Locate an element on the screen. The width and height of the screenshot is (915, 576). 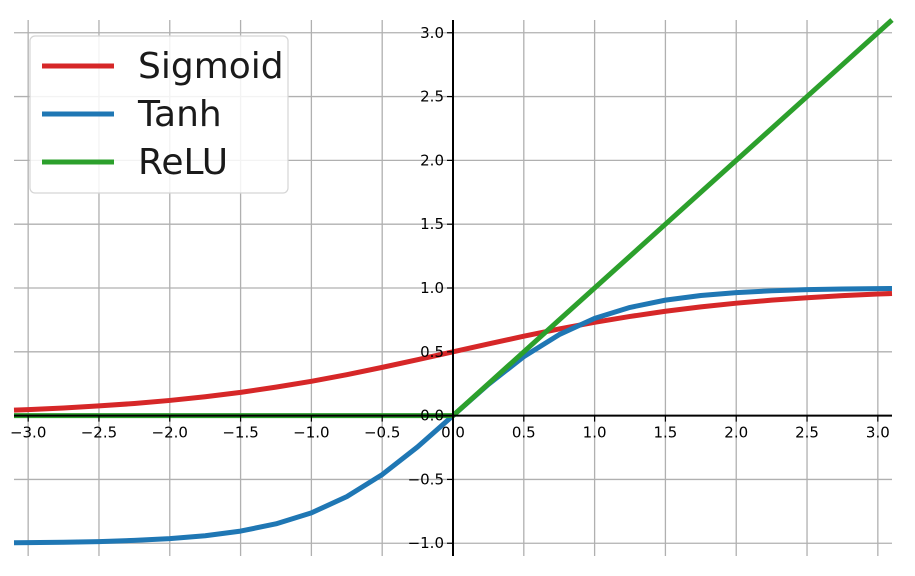
legend-label-relu: ReLU is located at coordinates (183, 162).